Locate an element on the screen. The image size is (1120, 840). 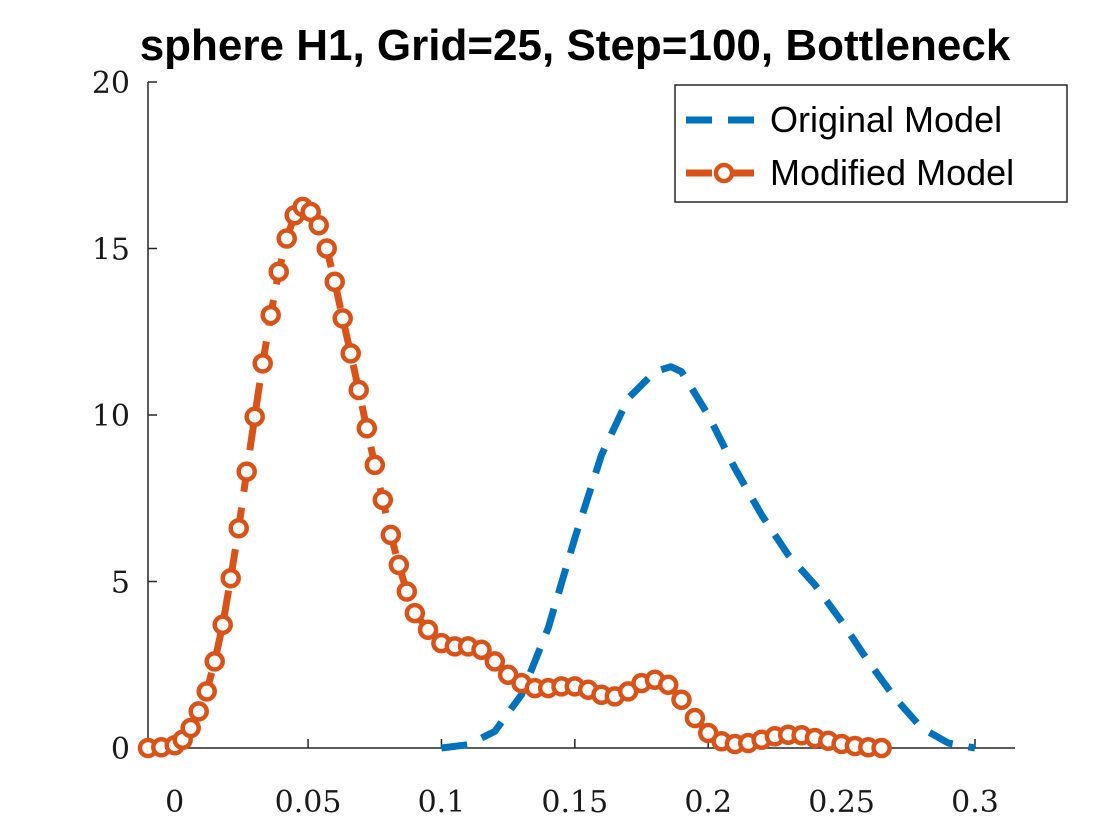
x-tick-label: 0.05 is located at coordinates (308, 802).